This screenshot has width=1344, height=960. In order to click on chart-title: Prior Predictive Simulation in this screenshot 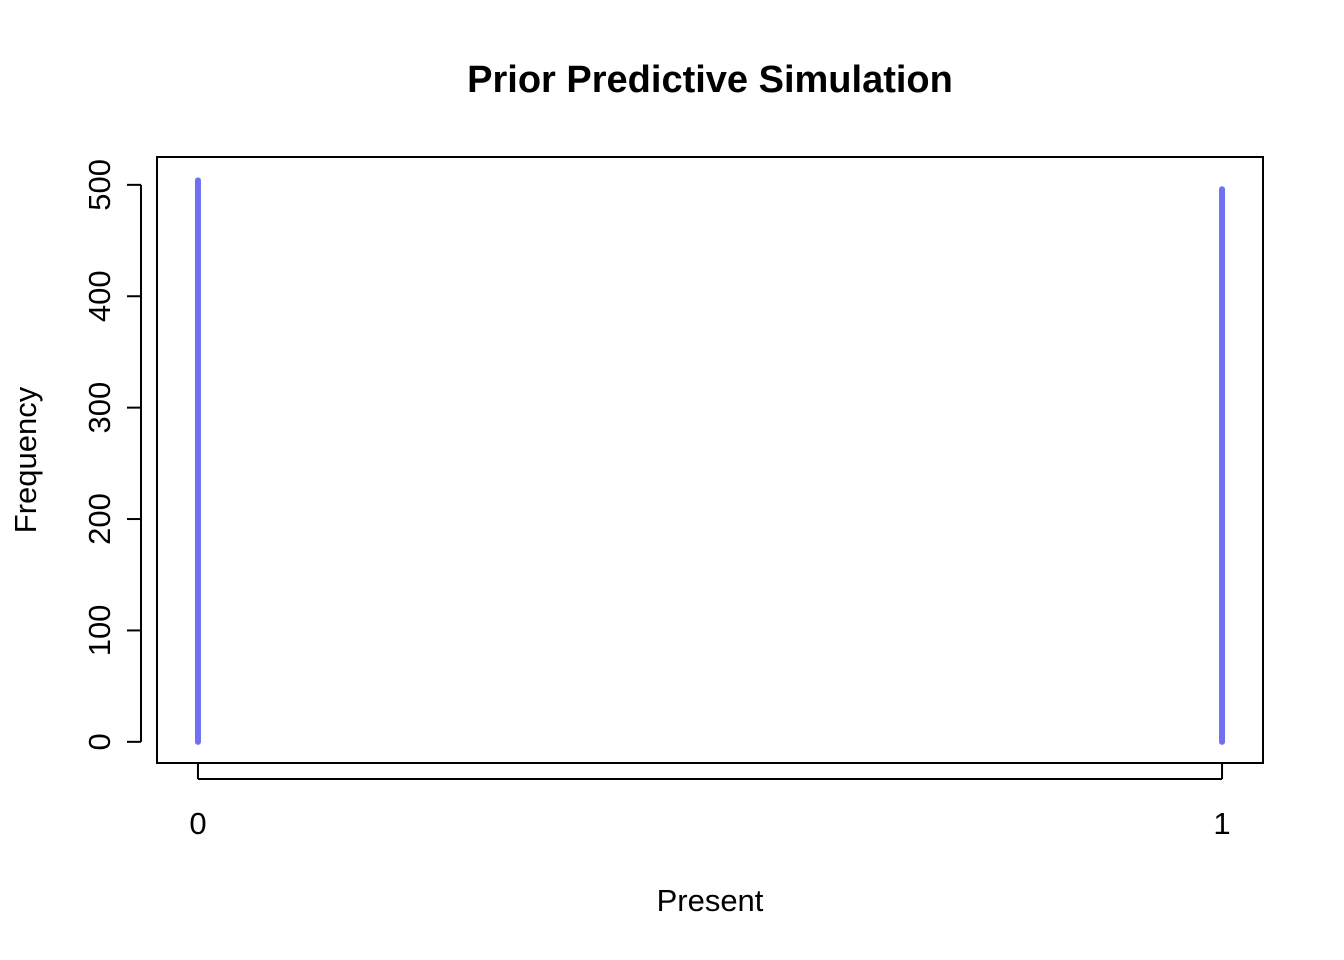, I will do `click(710, 80)`.